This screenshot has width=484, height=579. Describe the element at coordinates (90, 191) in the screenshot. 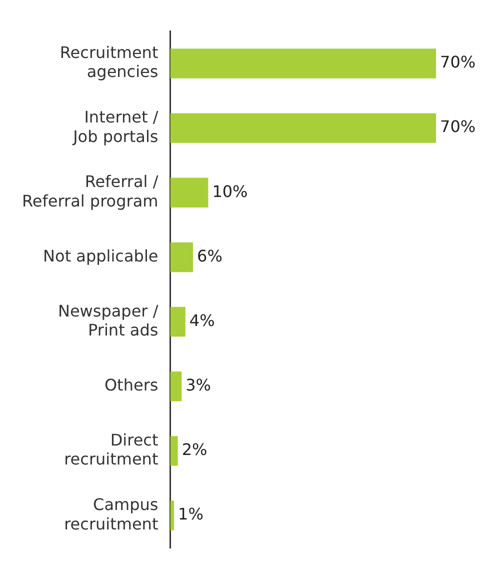

I see `y-tick-label: Referral / Referral program` at that location.